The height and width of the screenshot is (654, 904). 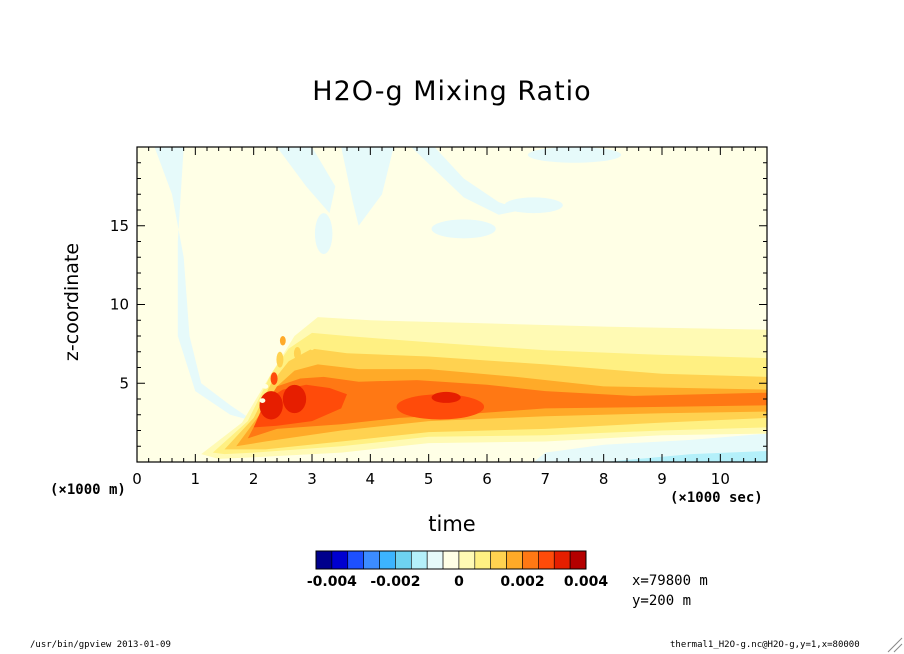 What do you see at coordinates (662, 479) in the screenshot?
I see `x-tick-label: 9` at bounding box center [662, 479].